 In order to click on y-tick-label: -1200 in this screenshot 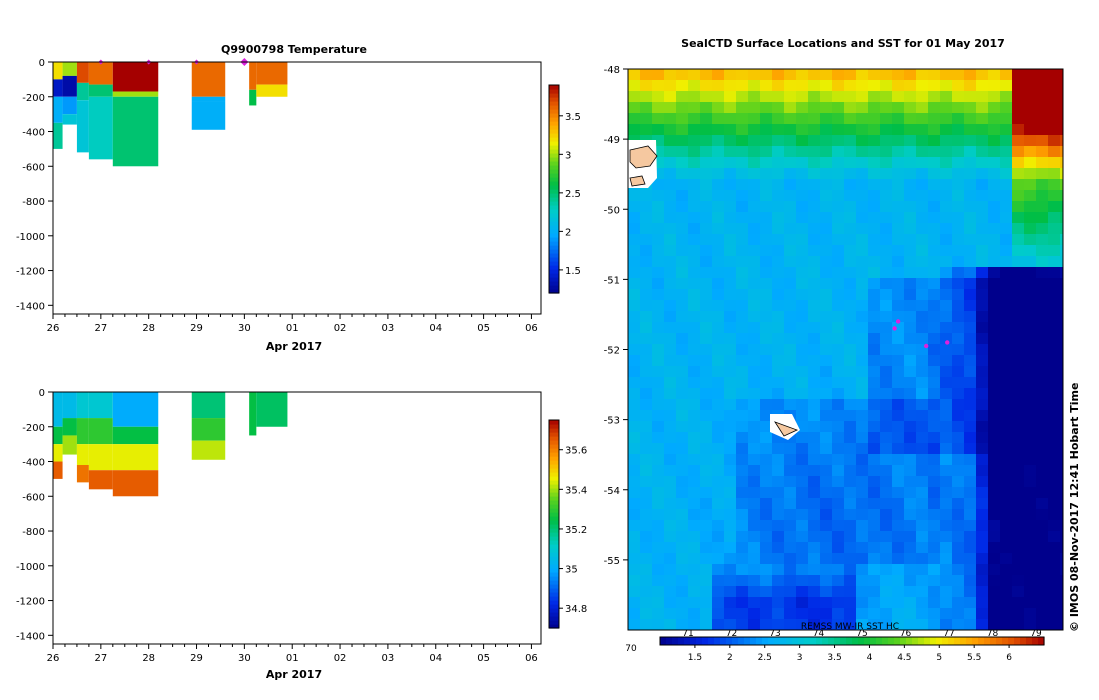, I will do `click(30, 272)`.